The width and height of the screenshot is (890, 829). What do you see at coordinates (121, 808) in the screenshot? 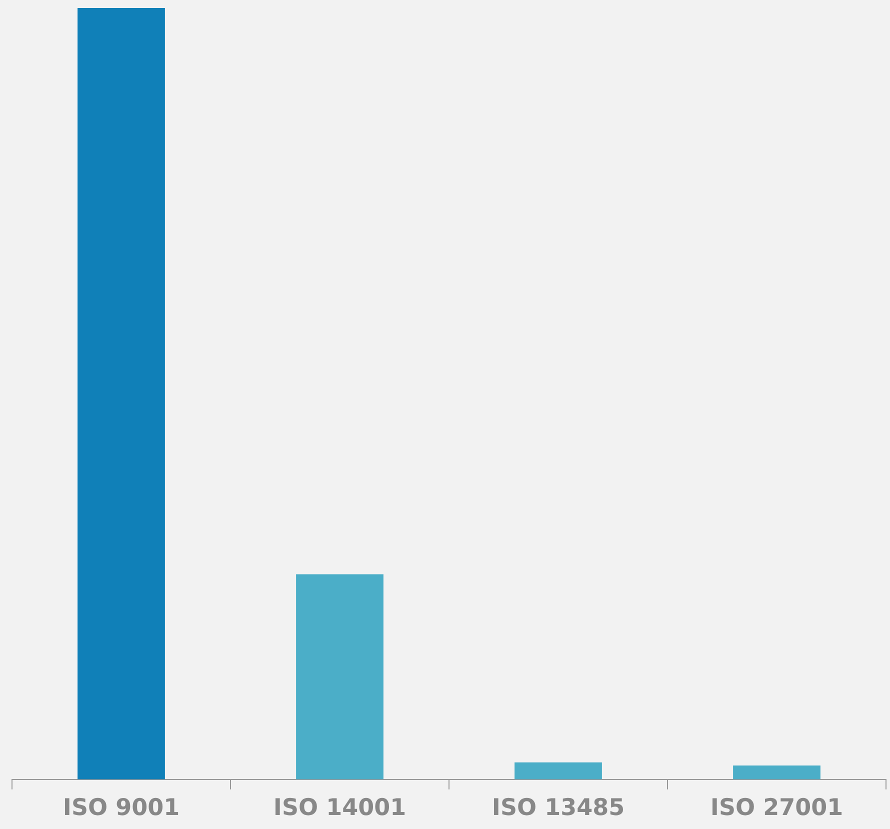
I see `x-tick-label: ISO 9001` at bounding box center [121, 808].